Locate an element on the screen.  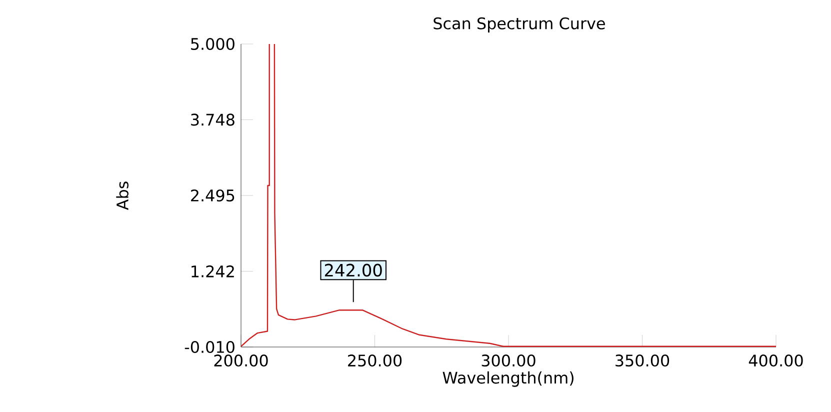
x-tick-label: 300.00 is located at coordinates (509, 360).